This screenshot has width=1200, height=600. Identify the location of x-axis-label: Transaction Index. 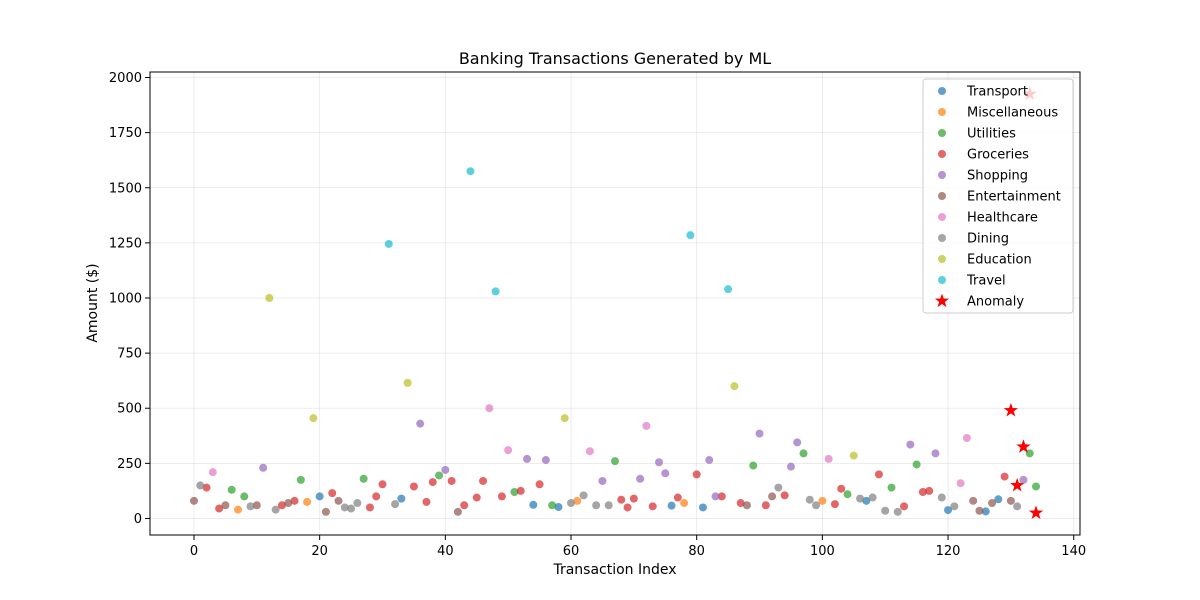
(614, 570).